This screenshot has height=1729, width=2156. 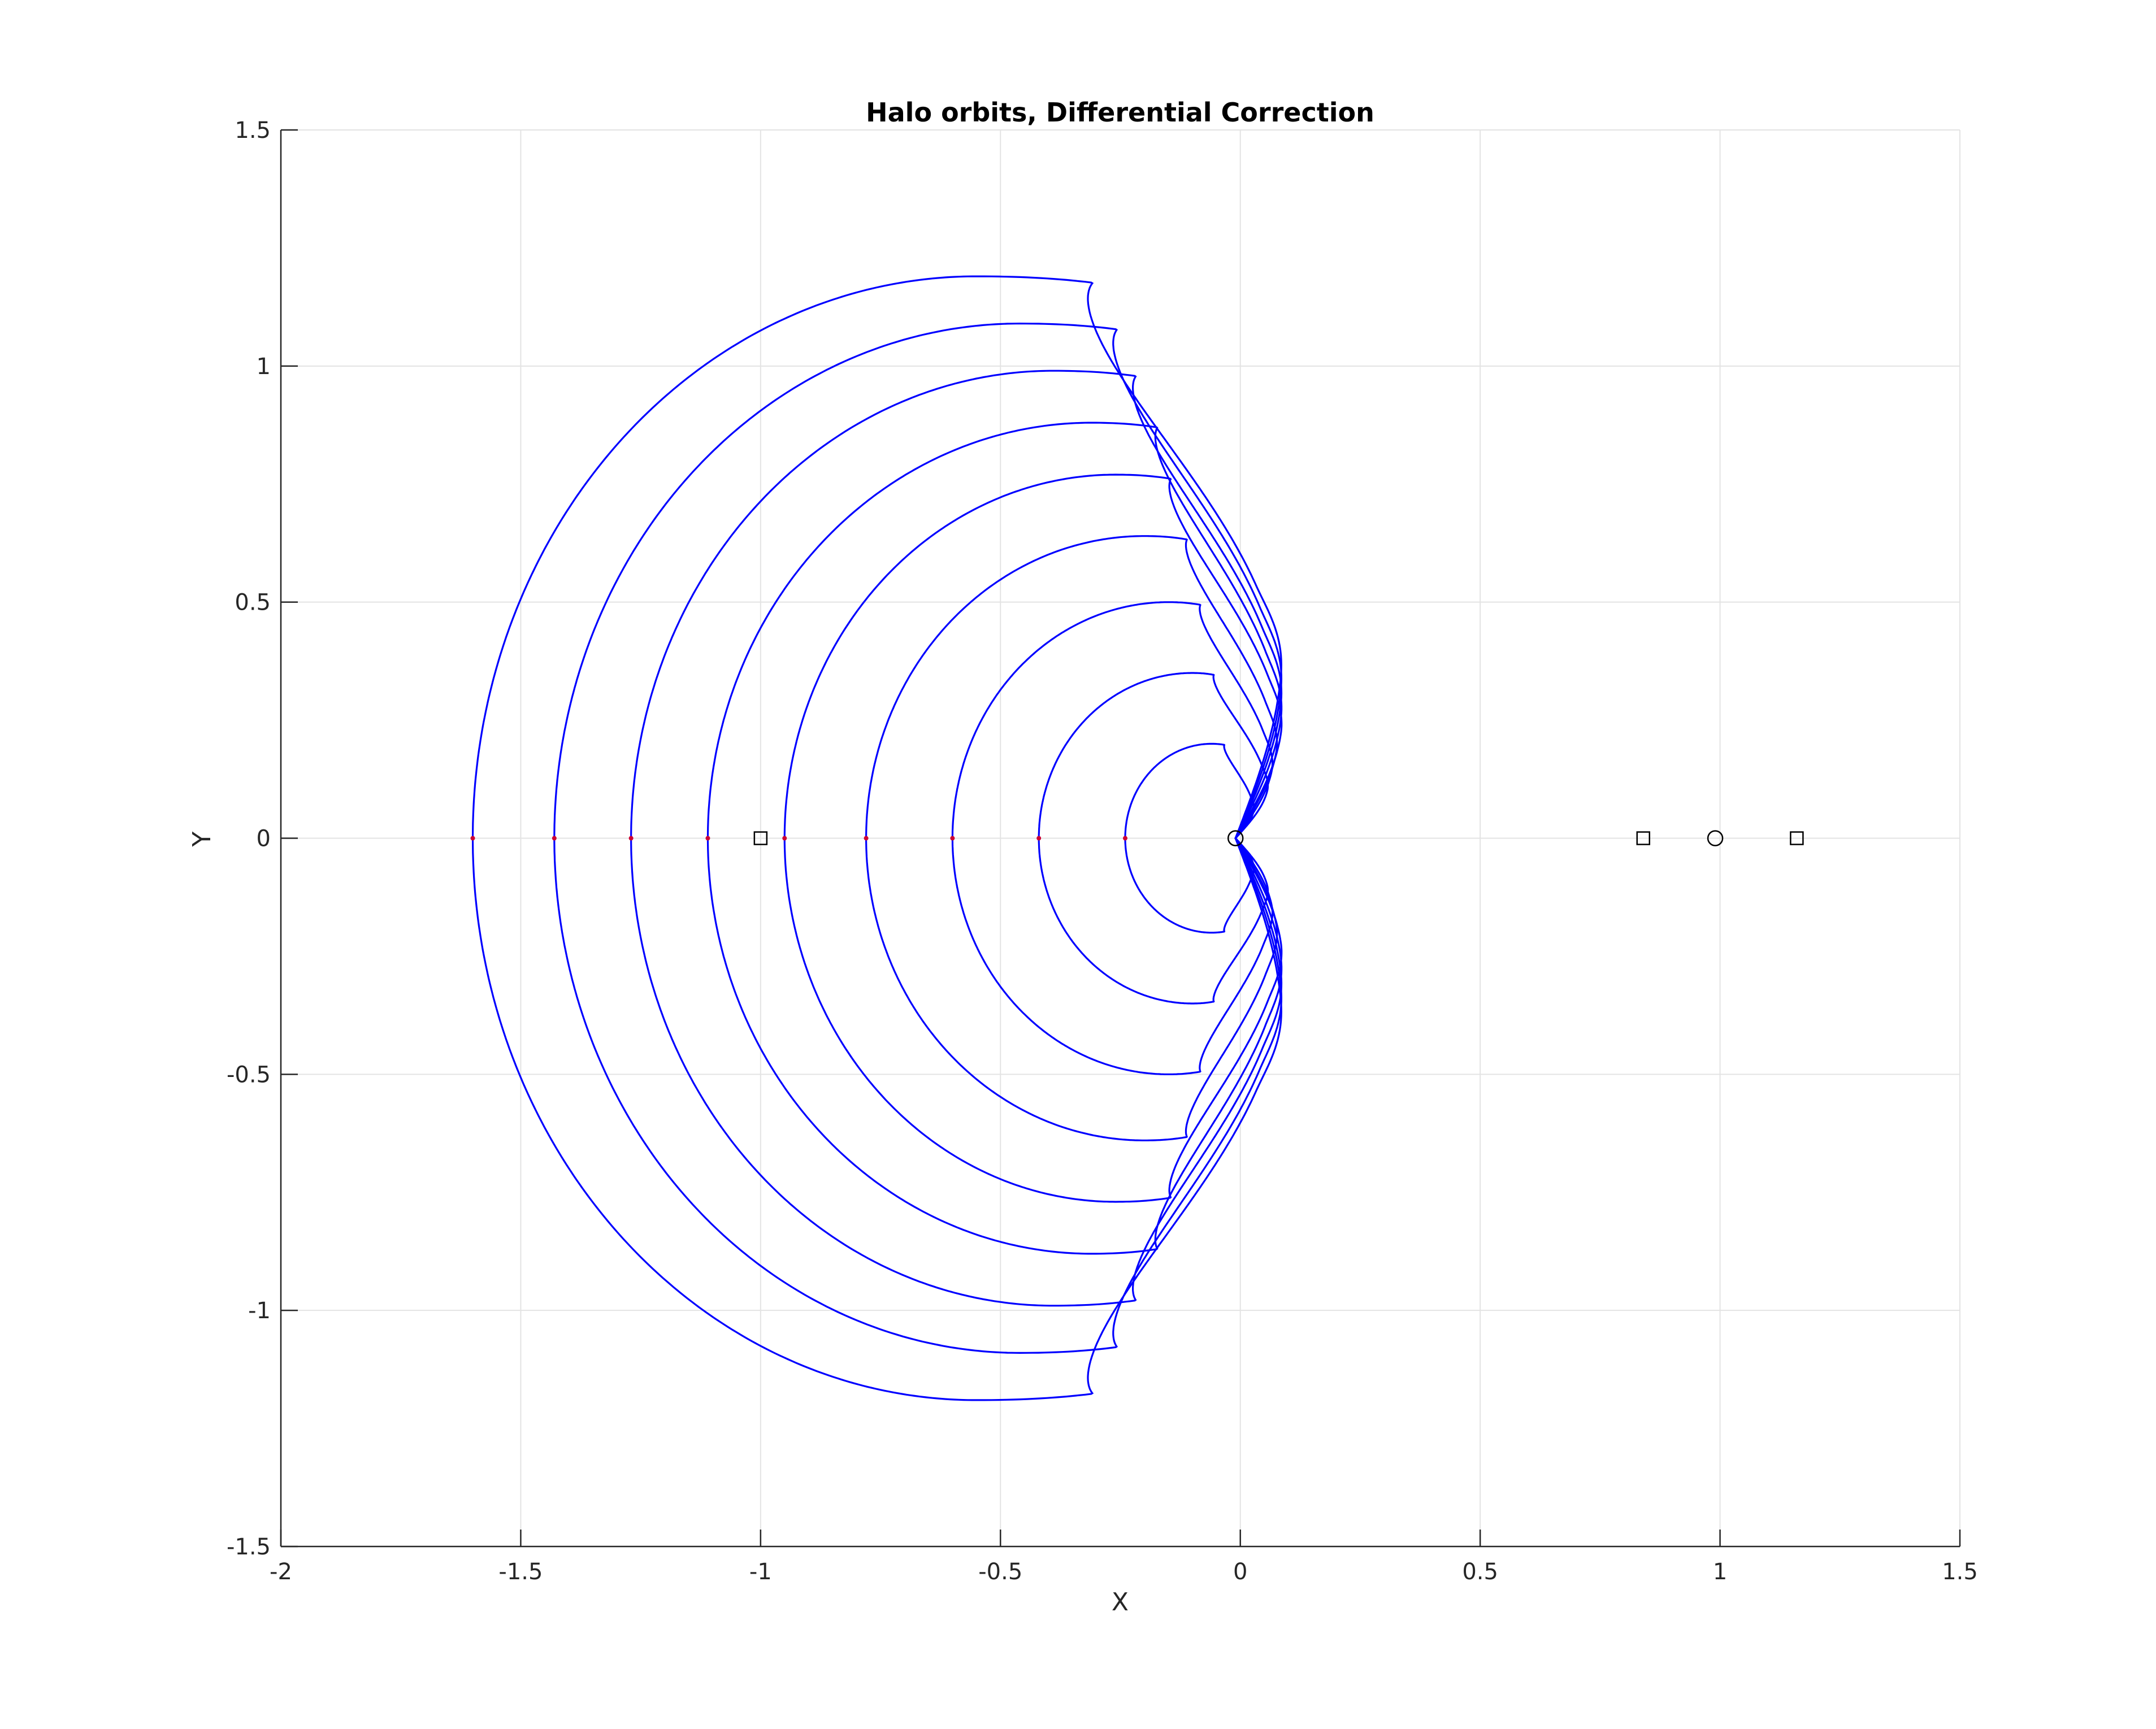 What do you see at coordinates (520, 1572) in the screenshot?
I see `x-tick-label: -1.5` at bounding box center [520, 1572].